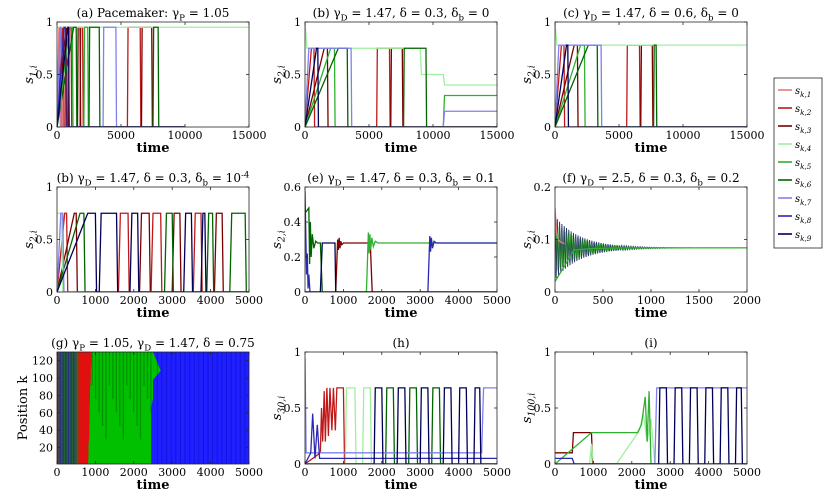 The image size is (830, 504). What do you see at coordinates (31, 74) in the screenshot?
I see `y-axis-label: s1,i​` at bounding box center [31, 74].